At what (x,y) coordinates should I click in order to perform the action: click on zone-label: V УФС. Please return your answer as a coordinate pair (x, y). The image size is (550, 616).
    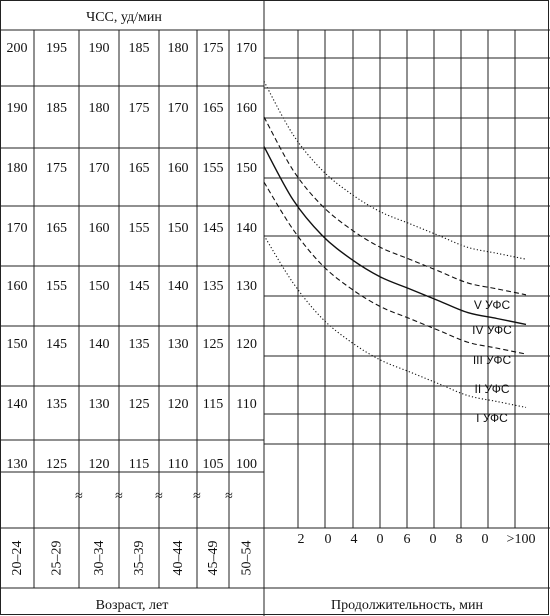
    Looking at the image, I should click on (492, 305).